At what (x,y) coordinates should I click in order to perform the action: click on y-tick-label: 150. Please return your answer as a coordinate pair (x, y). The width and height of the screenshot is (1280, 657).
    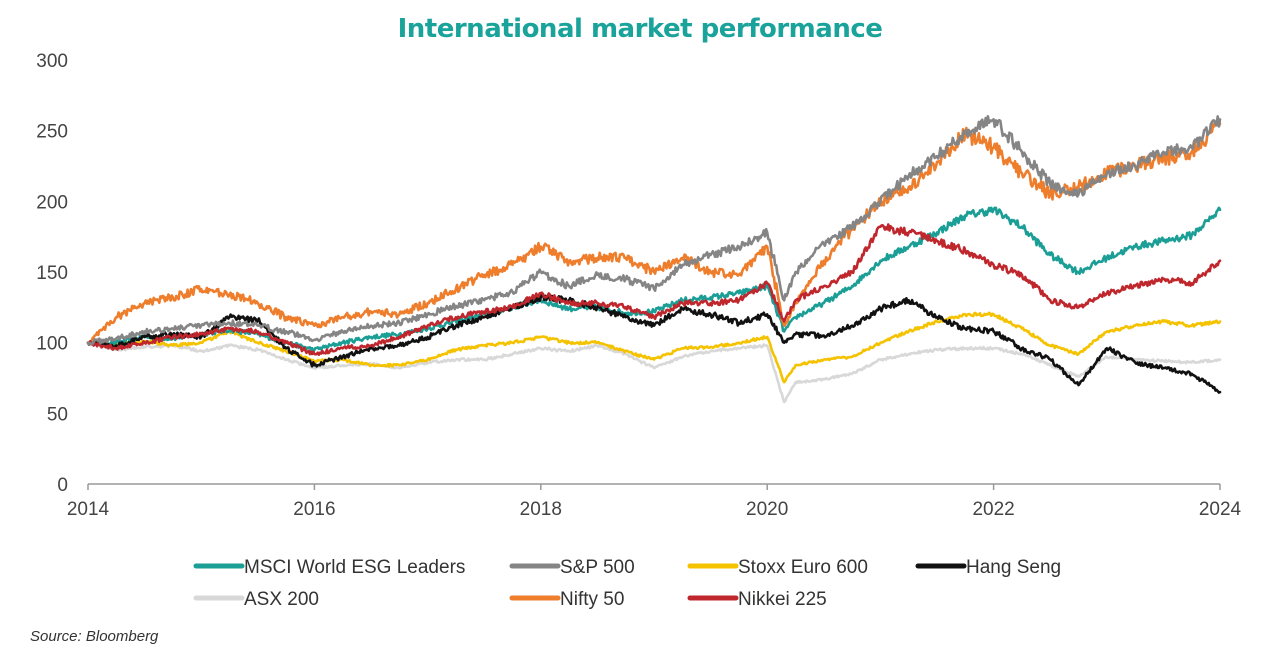
    Looking at the image, I should click on (52, 273).